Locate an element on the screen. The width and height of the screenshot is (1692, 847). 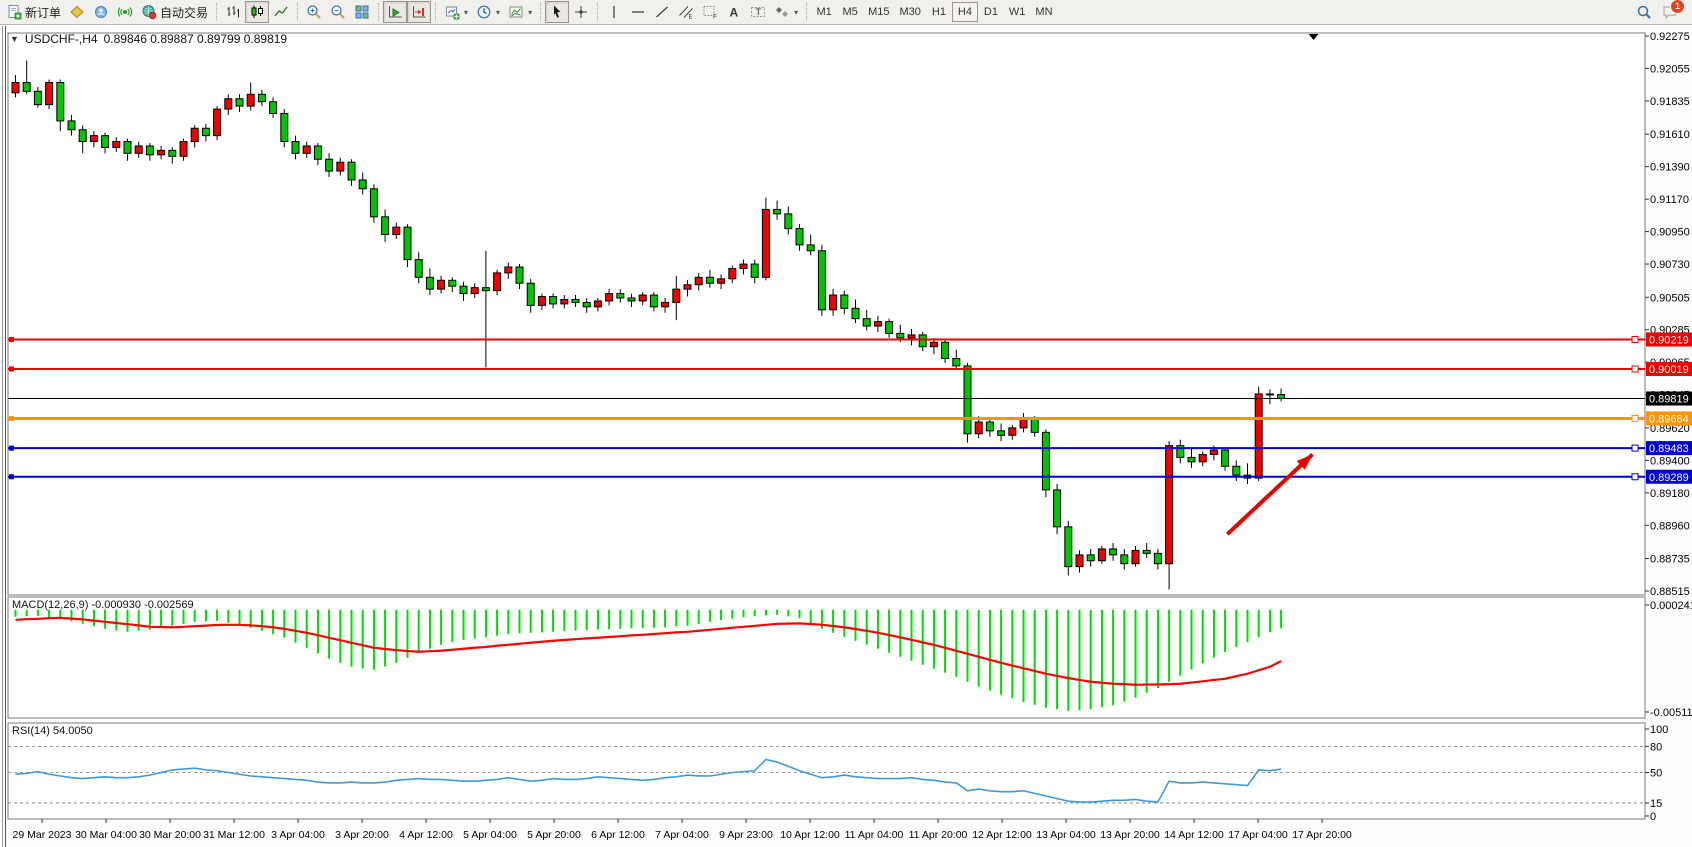
fibonacci-button: F is located at coordinates (710, 12).